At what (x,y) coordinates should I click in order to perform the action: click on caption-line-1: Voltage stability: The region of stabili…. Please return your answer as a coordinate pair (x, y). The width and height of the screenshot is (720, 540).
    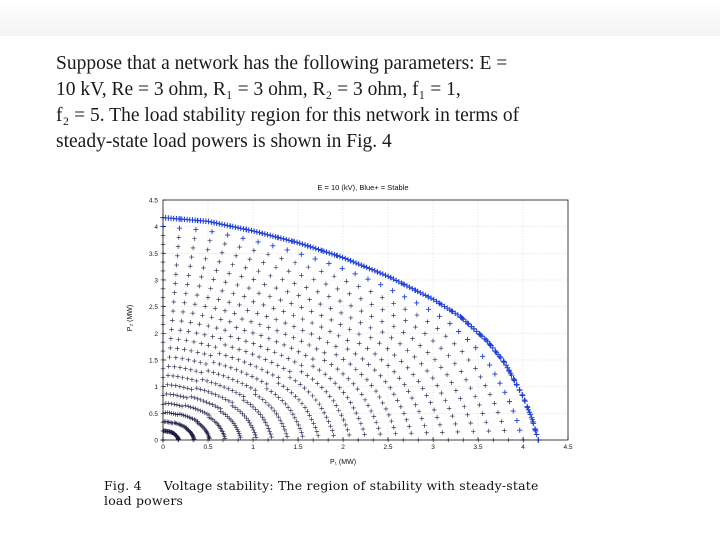
    Looking at the image, I should click on (351, 485).